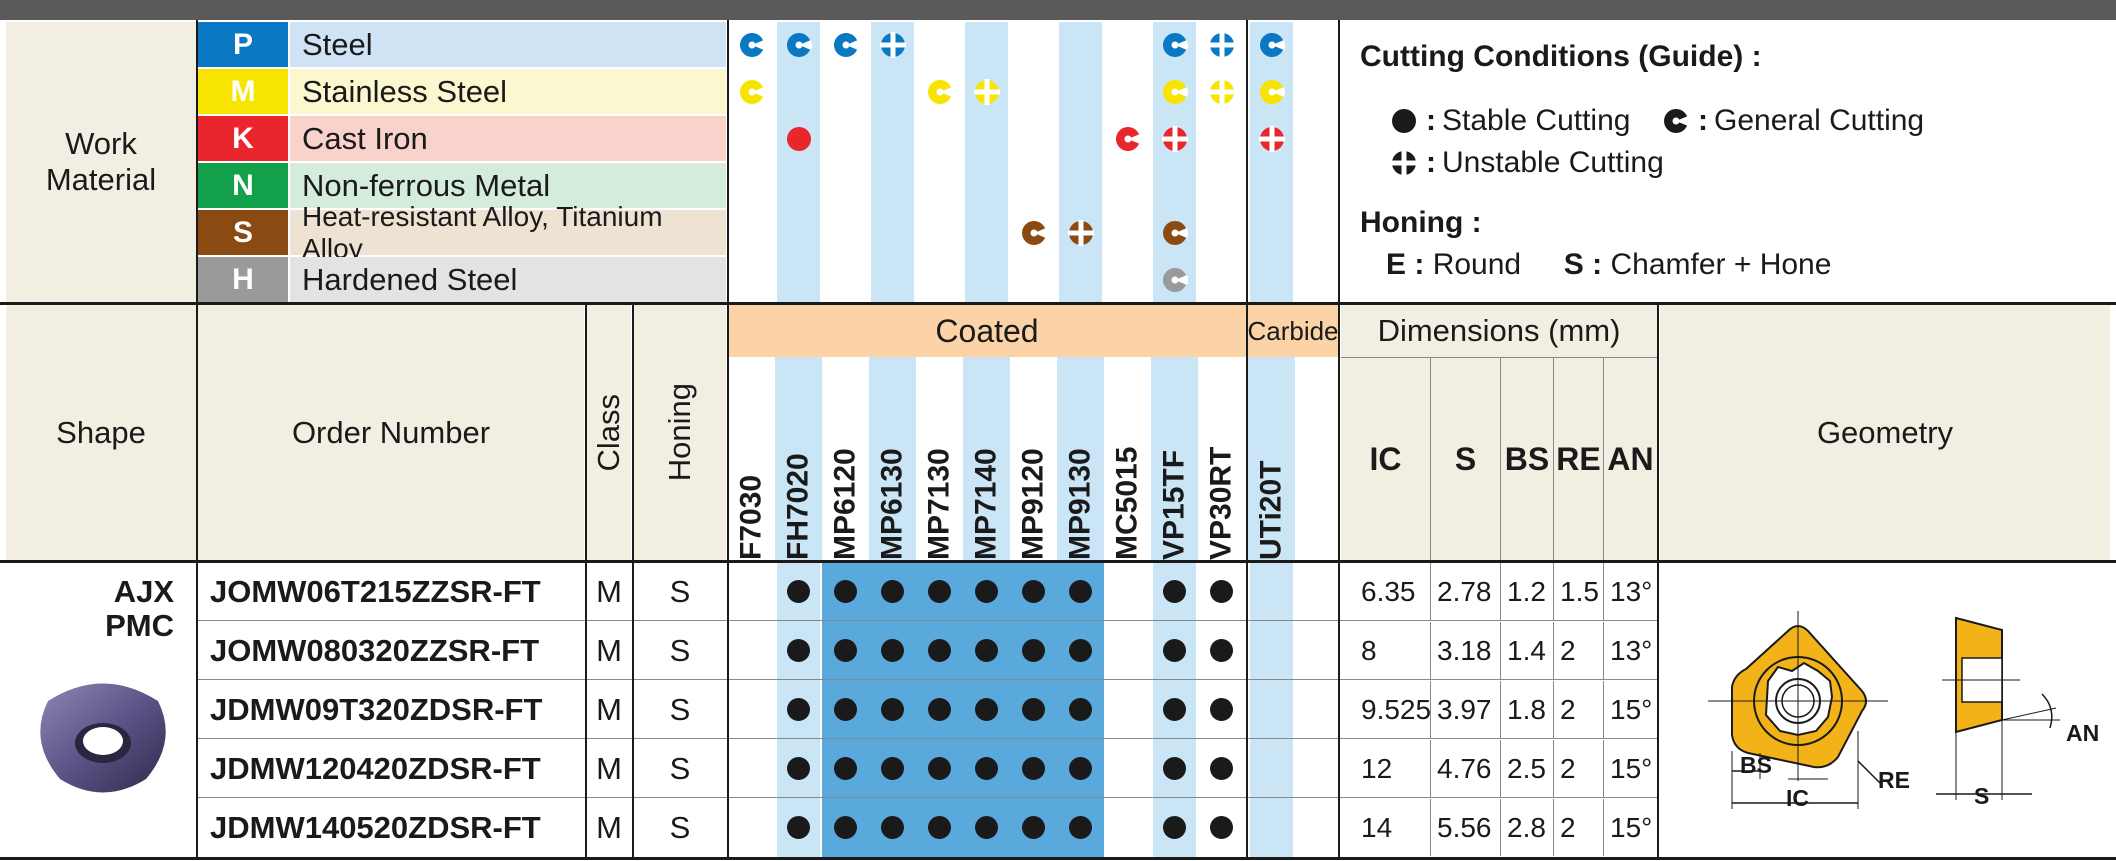 This screenshot has height=861, width=2116. What do you see at coordinates (1526, 591) in the screenshot?
I see `dimension-bs: 1.2` at bounding box center [1526, 591].